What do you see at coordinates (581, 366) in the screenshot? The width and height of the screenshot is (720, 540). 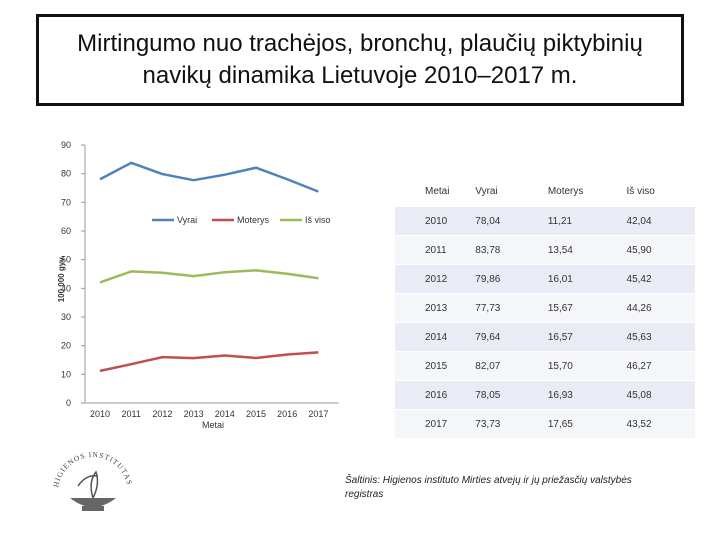 I see `table-cell: 15,70` at bounding box center [581, 366].